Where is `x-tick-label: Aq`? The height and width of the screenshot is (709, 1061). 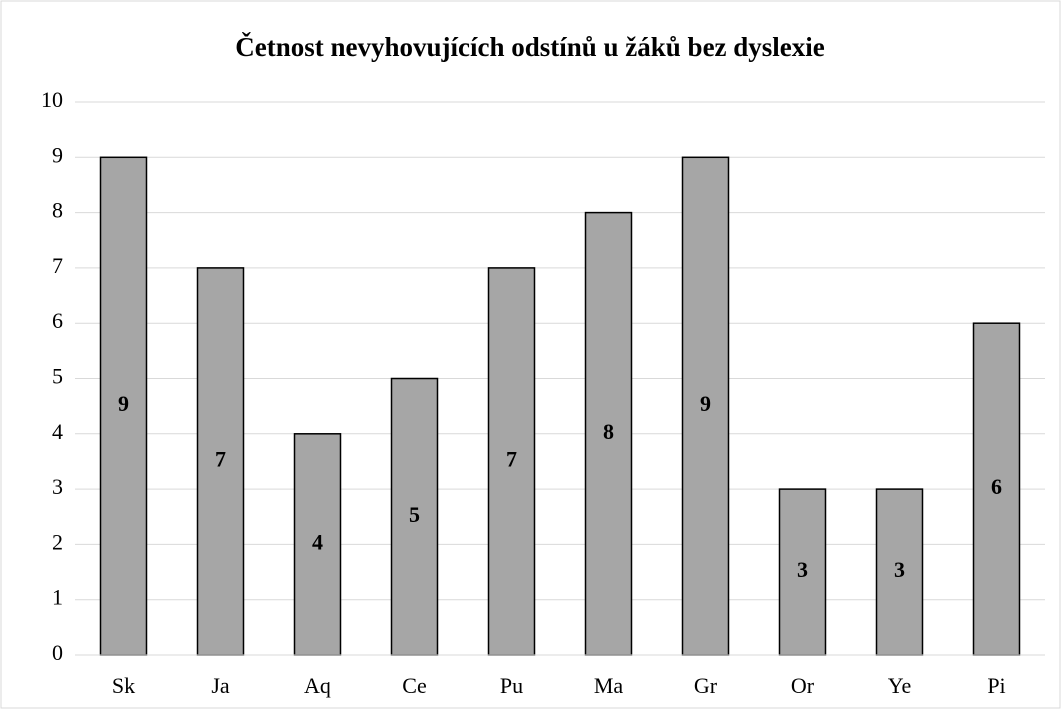 x-tick-label: Aq is located at coordinates (317, 685).